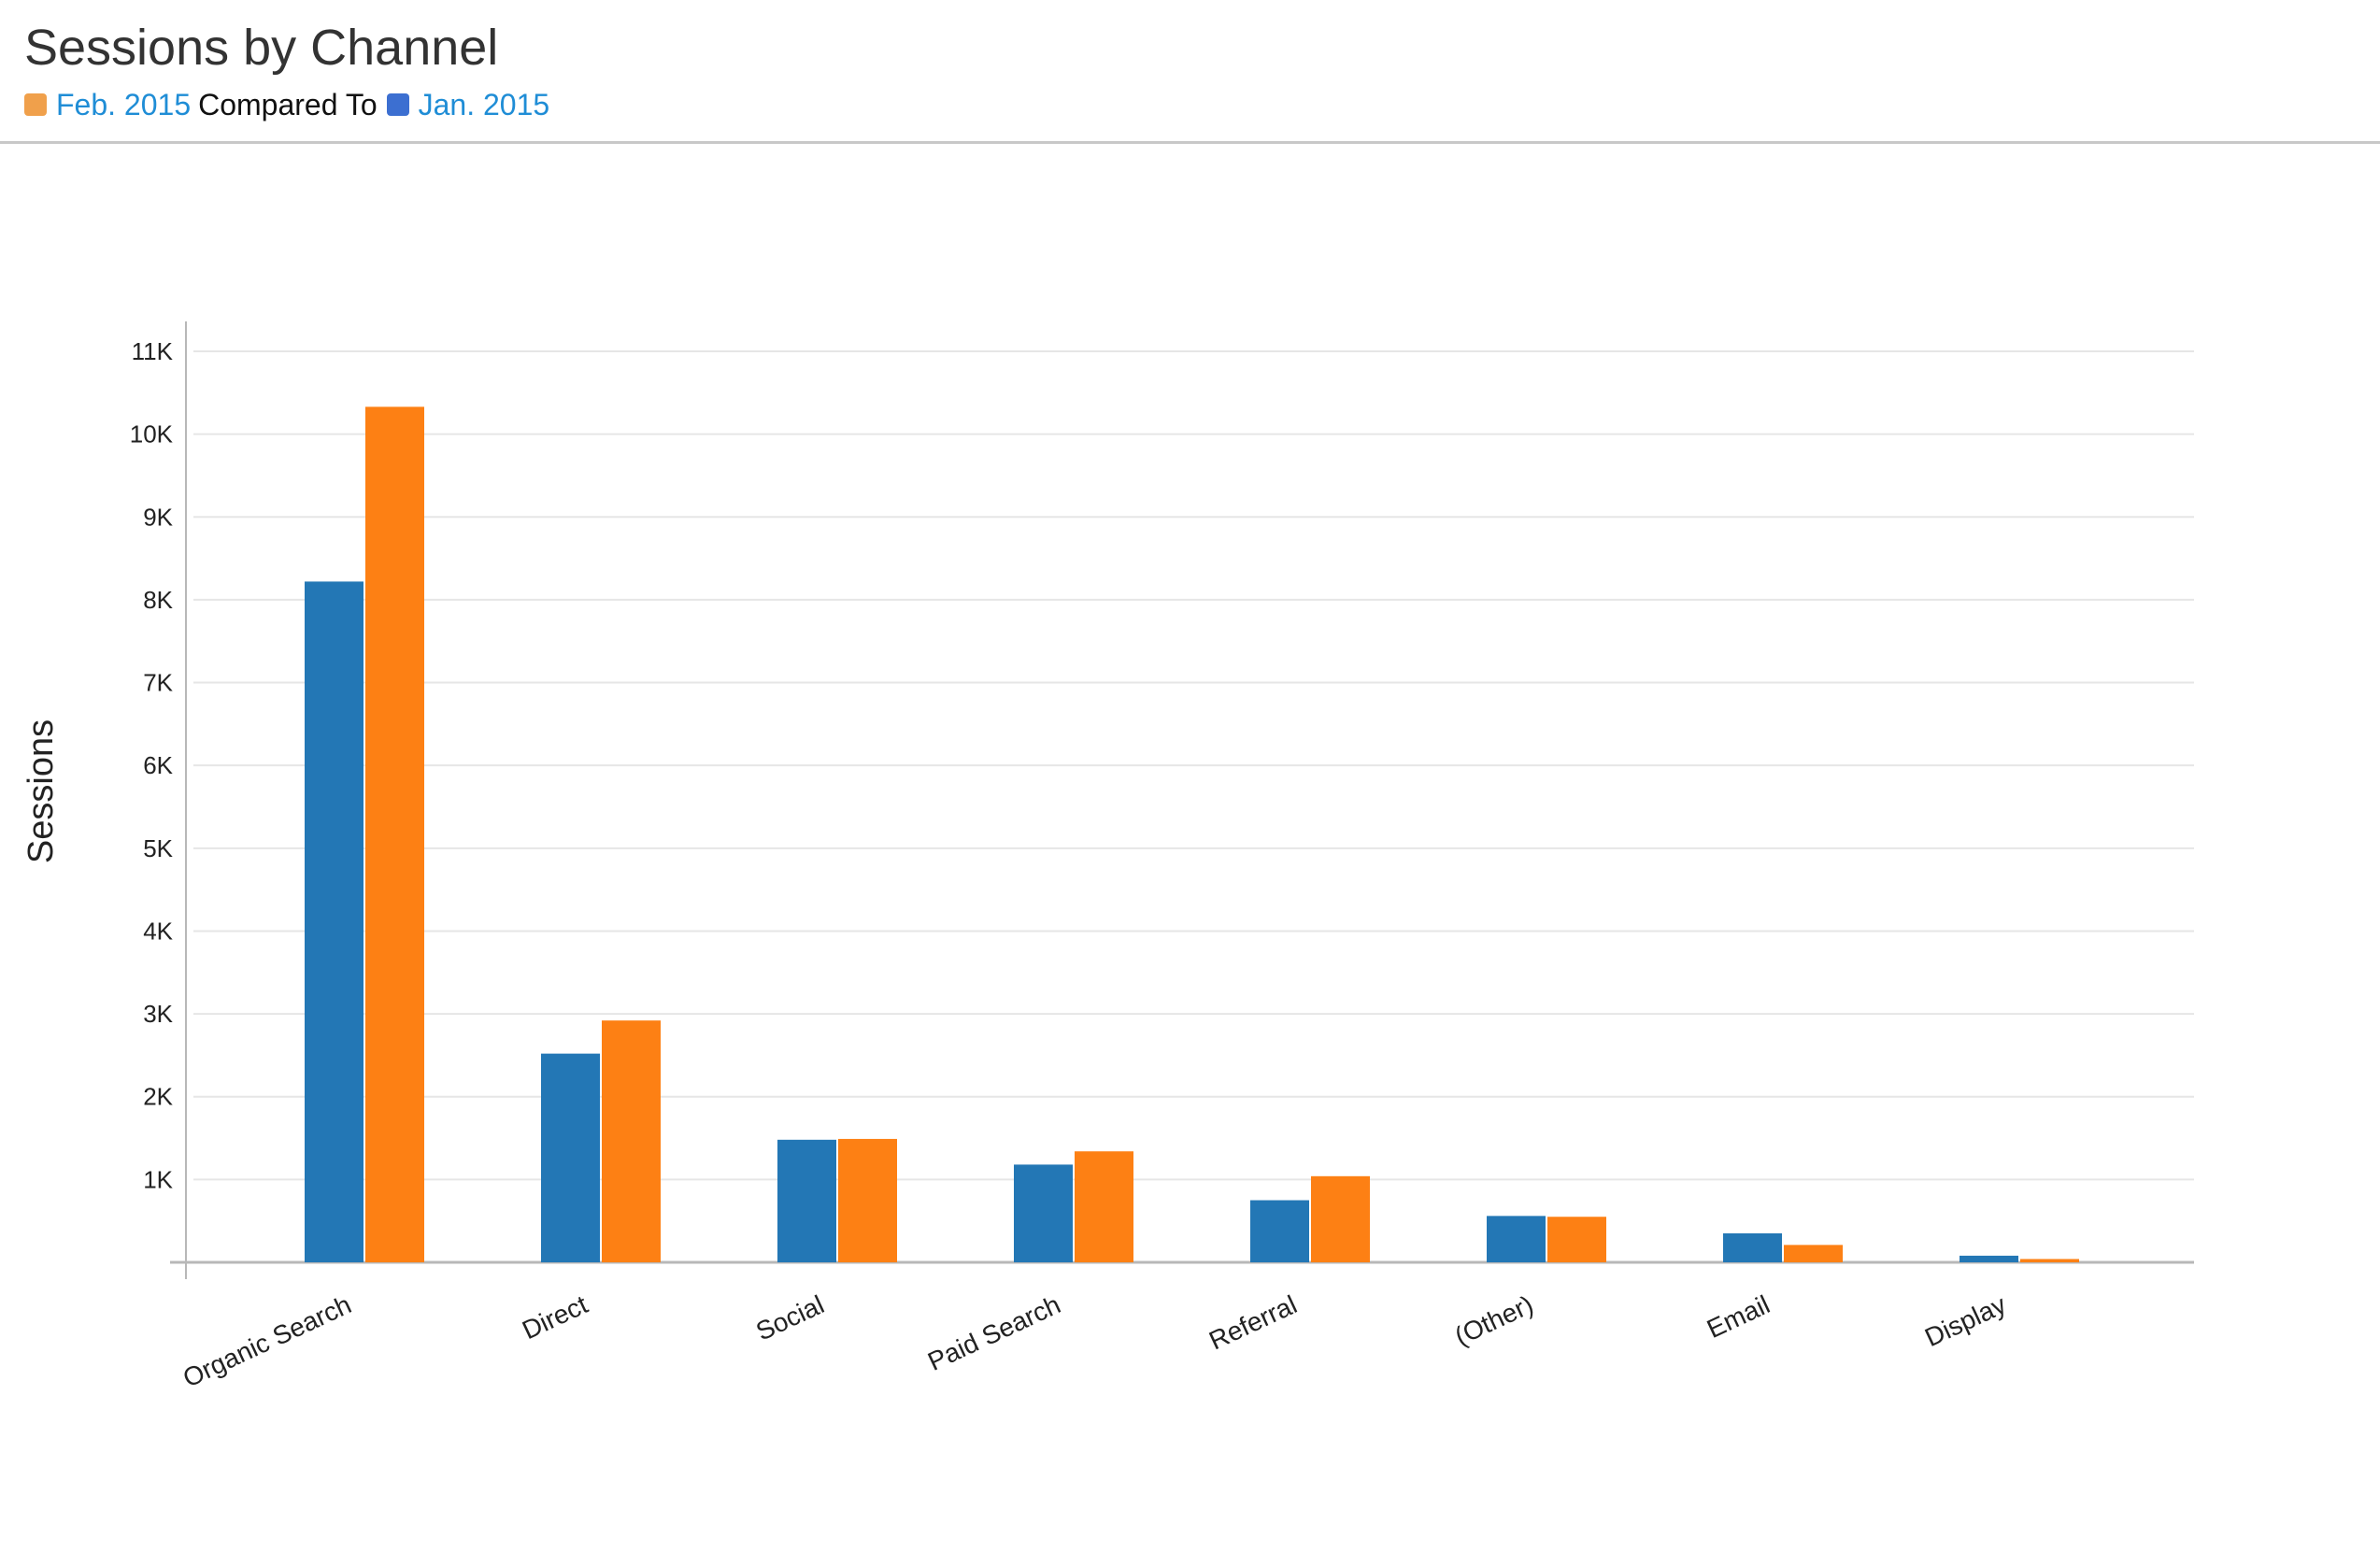 The image size is (2380, 1566). What do you see at coordinates (158, 1179) in the screenshot?
I see `y-tick-label: 1K` at bounding box center [158, 1179].